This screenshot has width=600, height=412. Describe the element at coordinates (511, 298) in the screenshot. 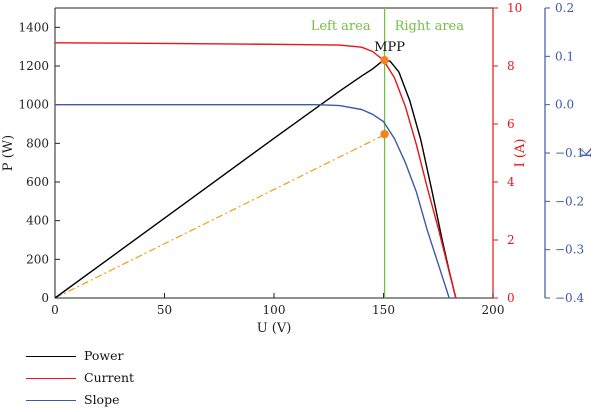

I see `current-tick-label: 0` at that location.